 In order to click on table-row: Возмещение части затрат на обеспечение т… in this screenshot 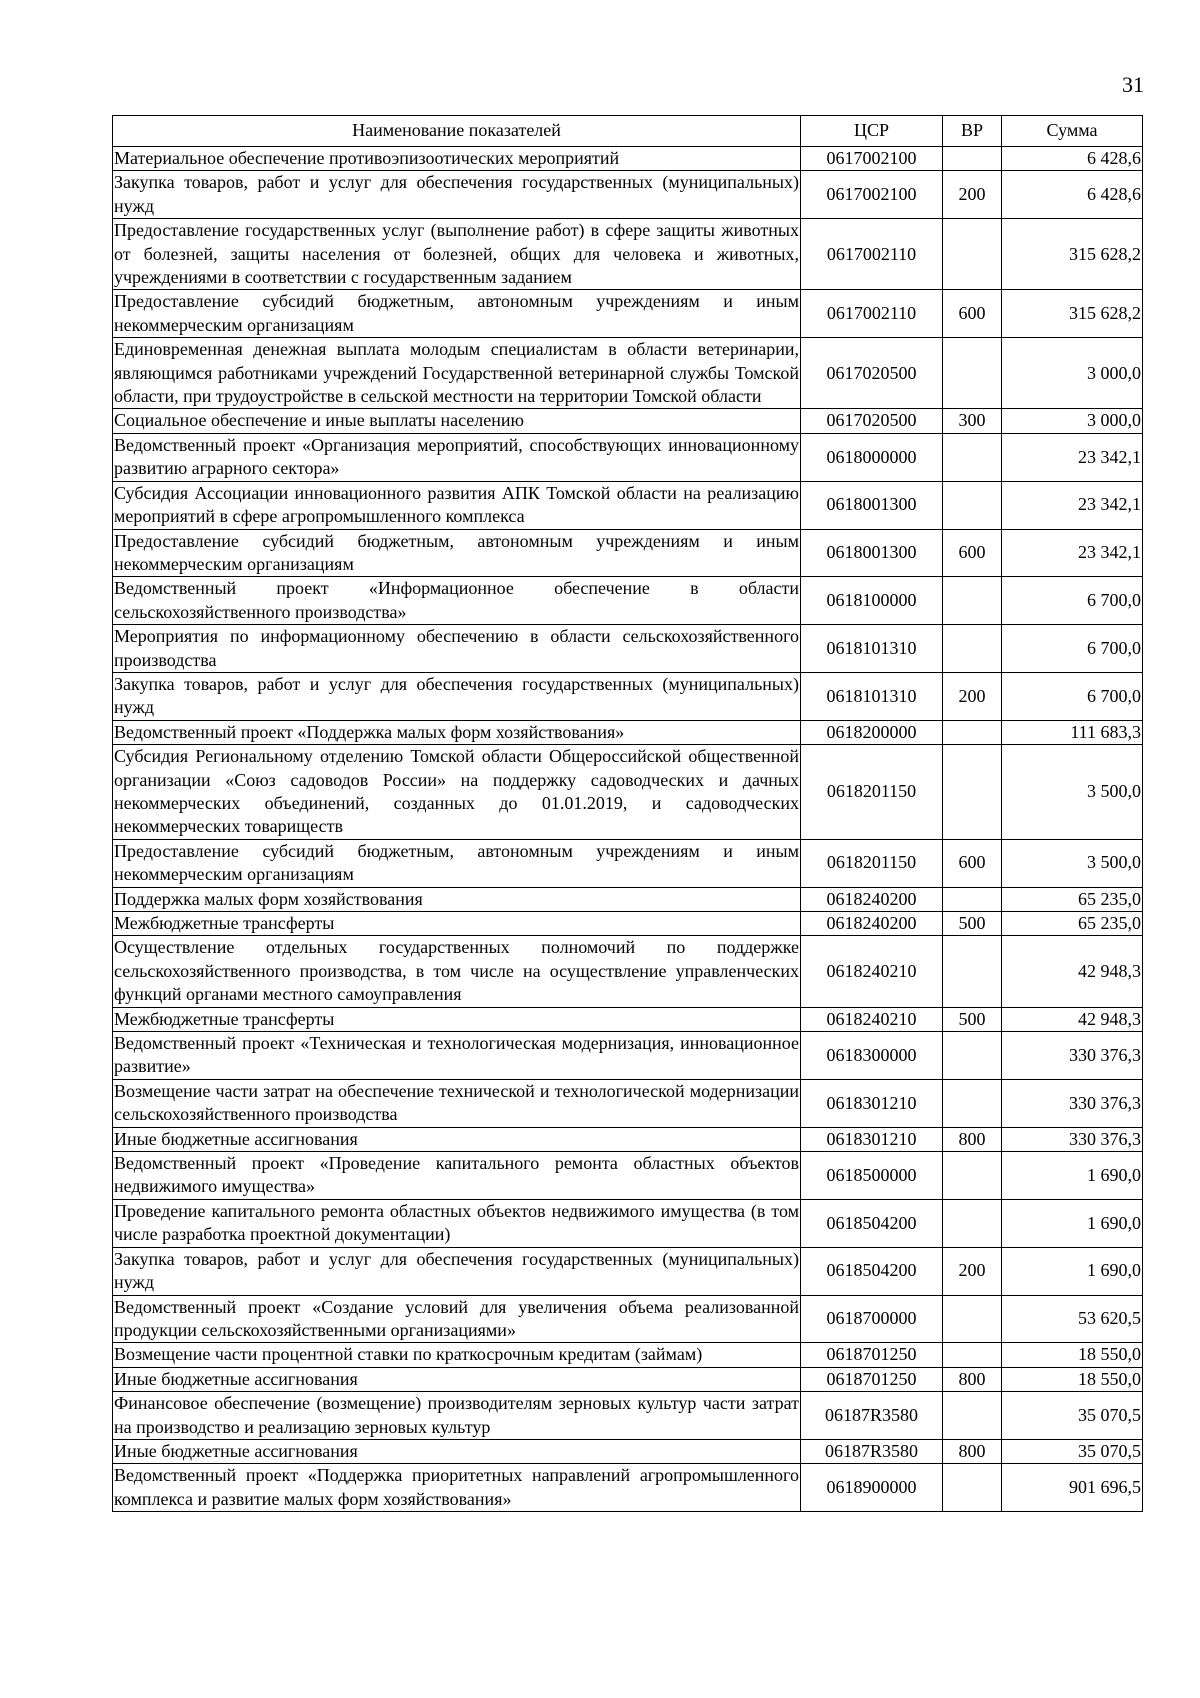, I will do `click(627, 1103)`.